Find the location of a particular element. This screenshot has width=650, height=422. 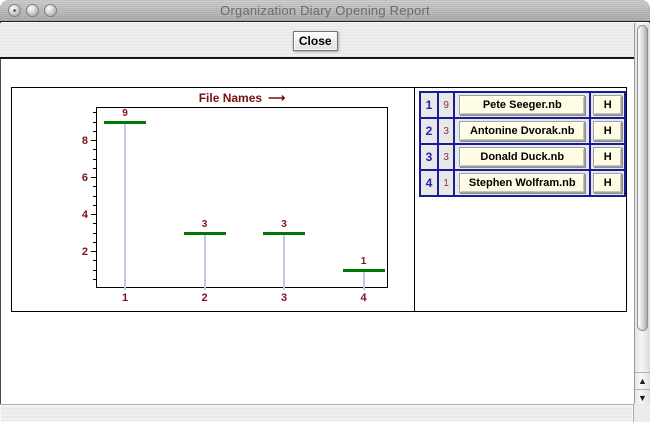

file-button: Antonine Dvorak.nb is located at coordinates (522, 131).